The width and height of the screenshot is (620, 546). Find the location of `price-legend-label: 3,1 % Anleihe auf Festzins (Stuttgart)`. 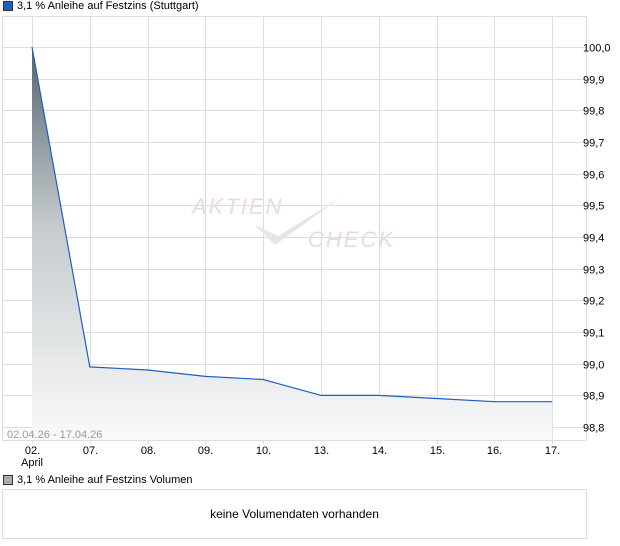

price-legend-label: 3,1 % Anleihe auf Festzins (Stuttgart) is located at coordinates (108, 6).